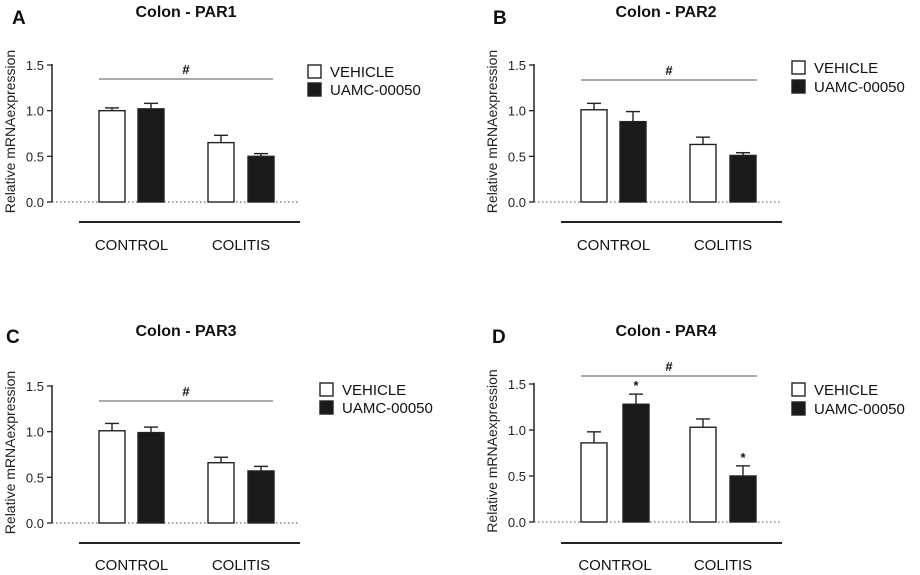 Image resolution: width=920 pixels, height=575 pixels. What do you see at coordinates (19, 18) in the screenshot?
I see `panel-letter: A` at bounding box center [19, 18].